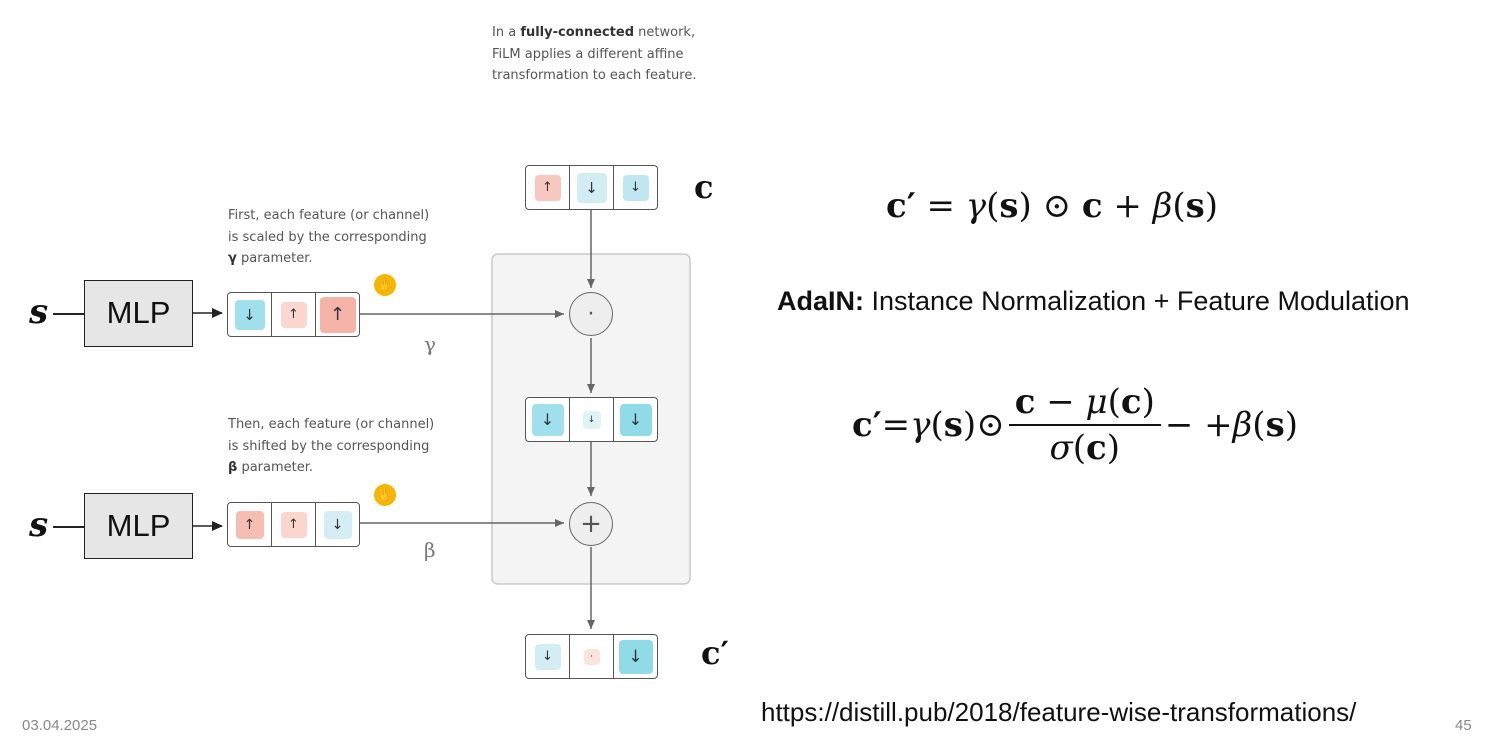  I want to click on adain-formula: c′ = γ(s) ⊙ c − μ(c) σ(c) − + β(s), so click(1075, 425).